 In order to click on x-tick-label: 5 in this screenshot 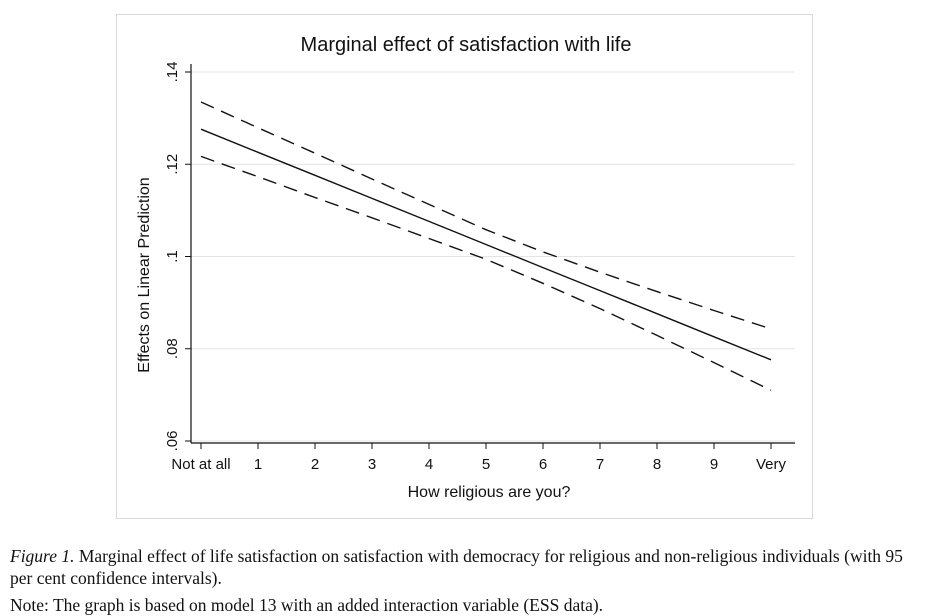, I will do `click(486, 464)`.